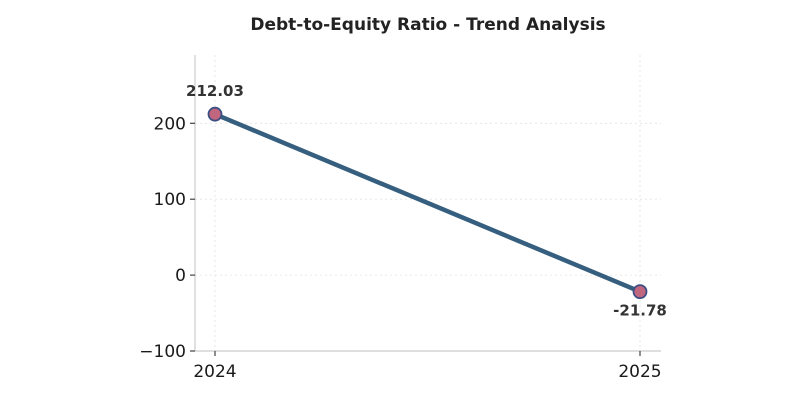 This screenshot has height=400, width=800. What do you see at coordinates (640, 311) in the screenshot?
I see `data-label: -21.78` at bounding box center [640, 311].